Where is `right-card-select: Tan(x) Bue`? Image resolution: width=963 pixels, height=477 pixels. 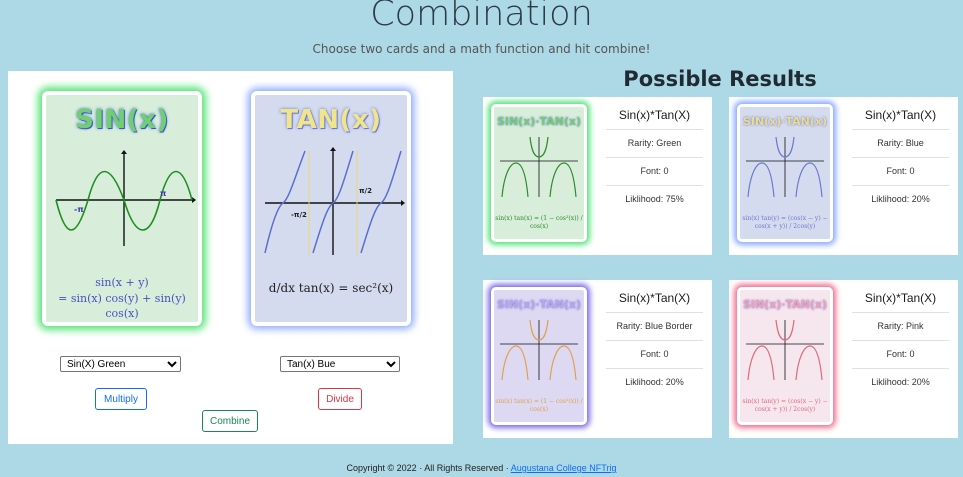
right-card-select: Tan(x) Bue is located at coordinates (340, 364).